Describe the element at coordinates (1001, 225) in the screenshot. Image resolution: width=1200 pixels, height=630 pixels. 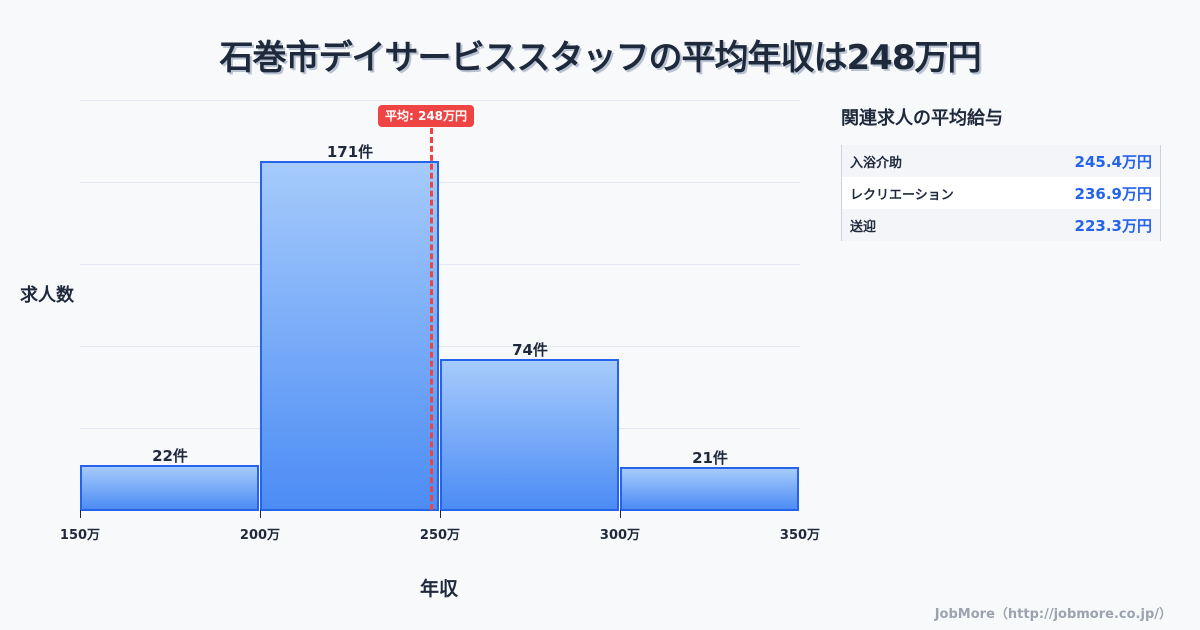
I see `table-row: 送迎 223.3万円` at that location.